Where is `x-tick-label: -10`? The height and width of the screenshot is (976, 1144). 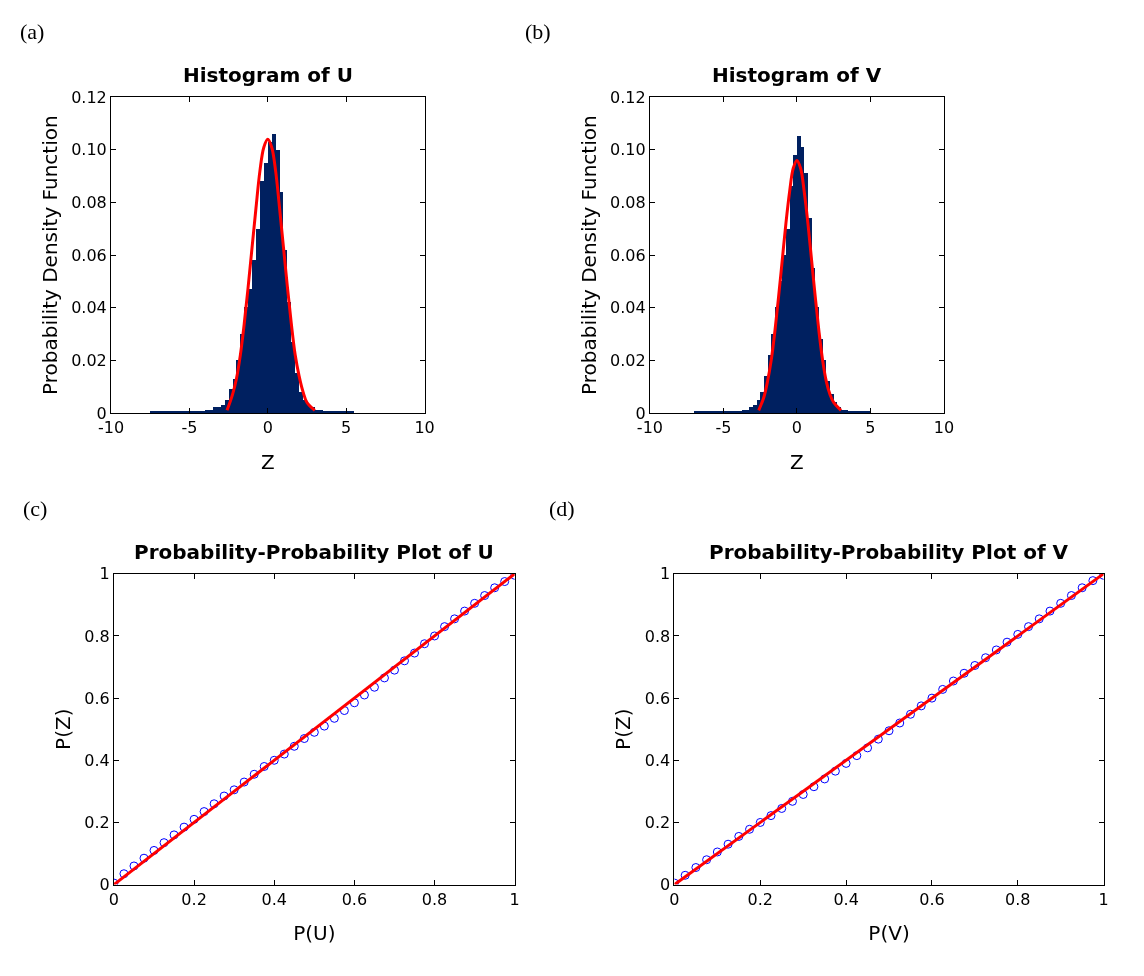
x-tick-label: -10 is located at coordinates (111, 428).